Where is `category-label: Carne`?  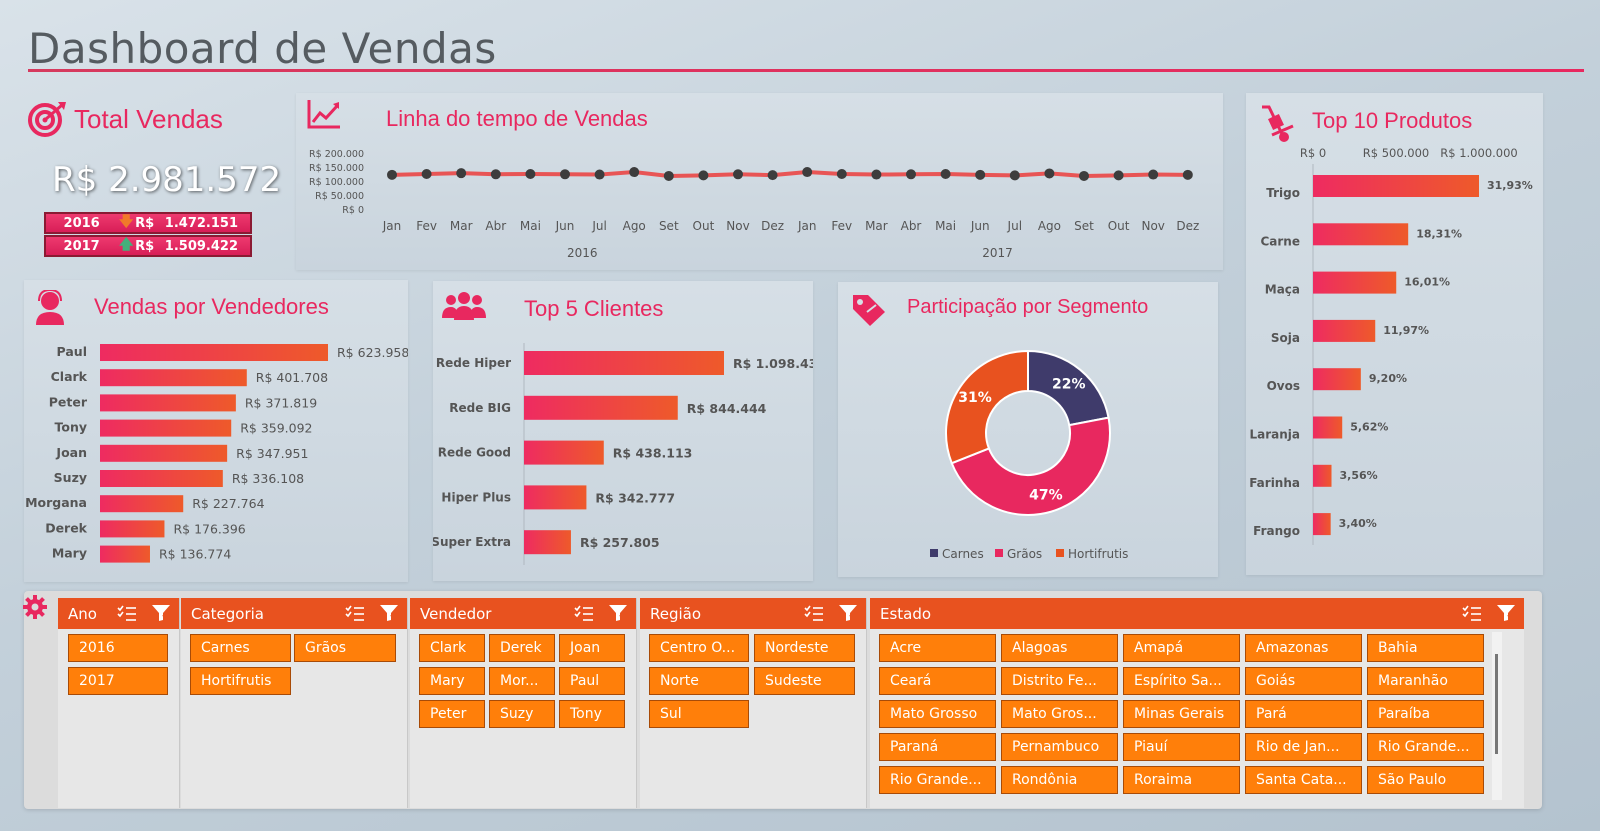 category-label: Carne is located at coordinates (1280, 241).